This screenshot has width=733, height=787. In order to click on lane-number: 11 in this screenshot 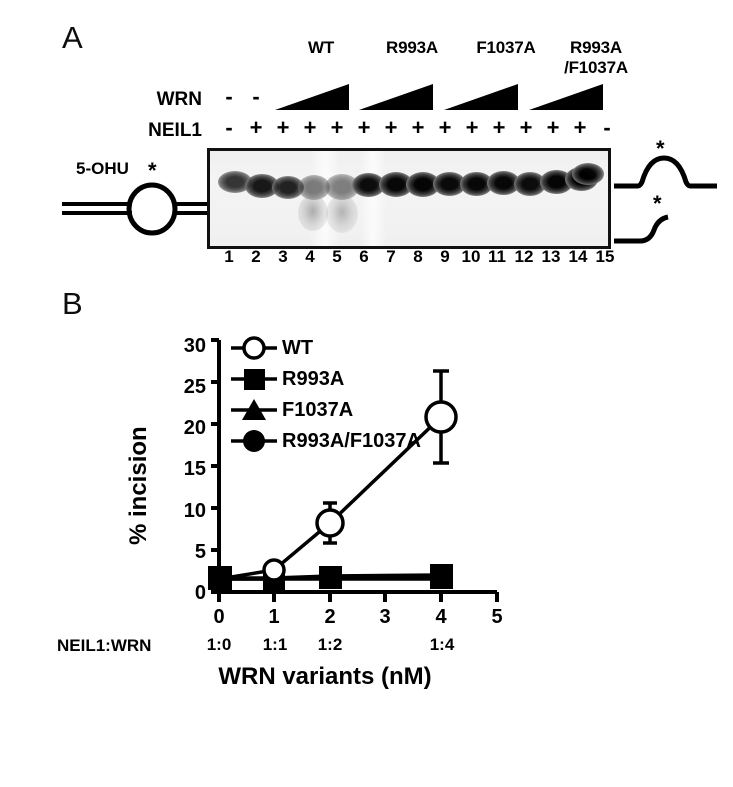, I will do `click(497, 256)`.